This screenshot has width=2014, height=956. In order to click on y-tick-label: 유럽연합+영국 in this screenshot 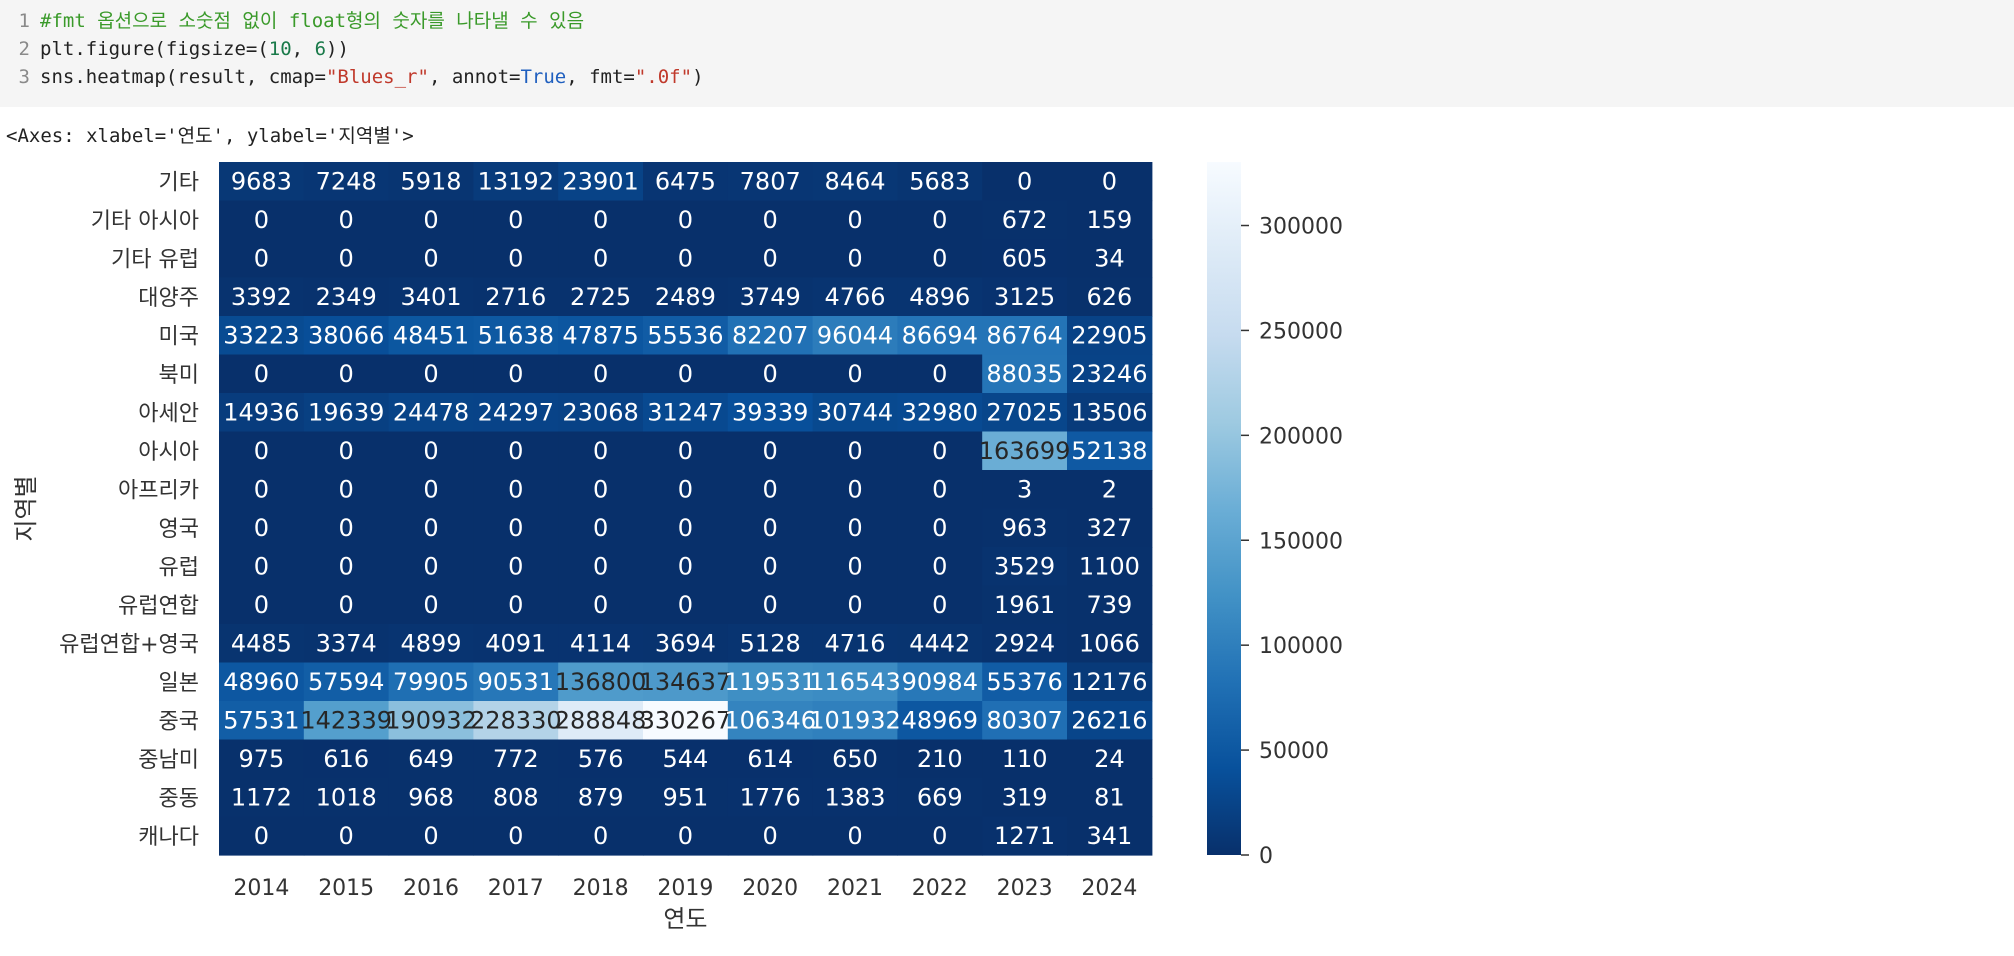, I will do `click(129, 644)`.